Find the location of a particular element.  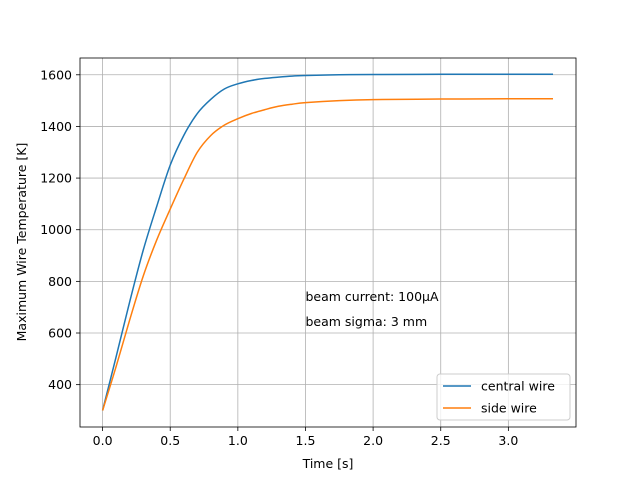

x-tick-label: 2.5 is located at coordinates (441, 440).